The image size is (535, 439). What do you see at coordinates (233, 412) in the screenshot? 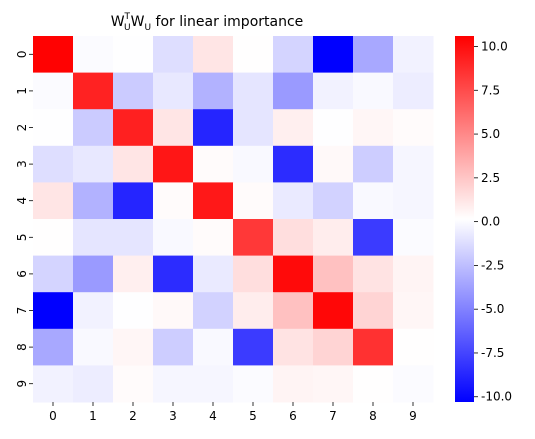
I see `x-axis: 0 1 2 3 4 5 6 7 8 9` at bounding box center [233, 412].